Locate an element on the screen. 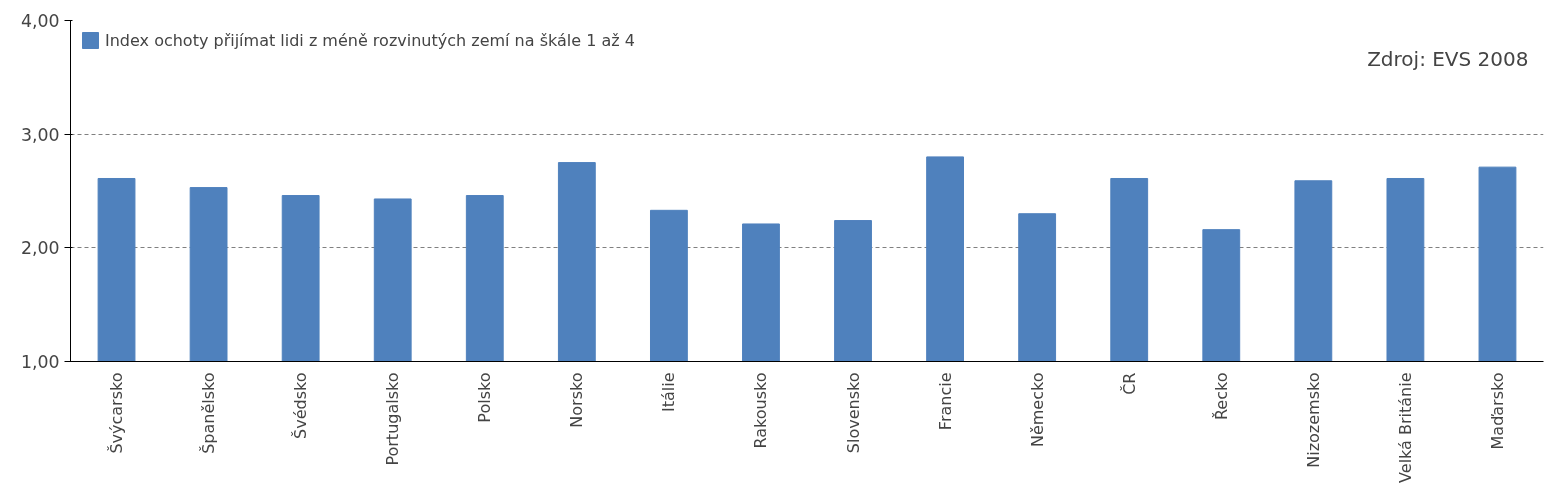  legend-label: Index ochoty přijímat lidi z méně rozvinutých zemí na škále 1 až 4 is located at coordinates (370, 40).